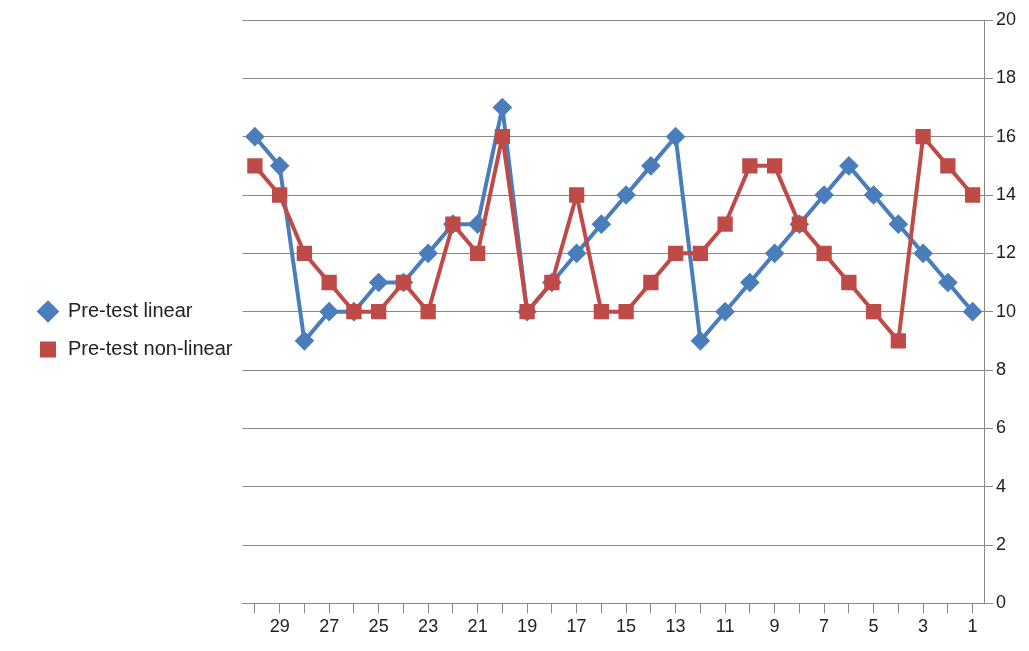 Image resolution: width=1029 pixels, height=651 pixels. Describe the element at coordinates (1000, 602) in the screenshot. I see `y-tick-label: 0` at that location.